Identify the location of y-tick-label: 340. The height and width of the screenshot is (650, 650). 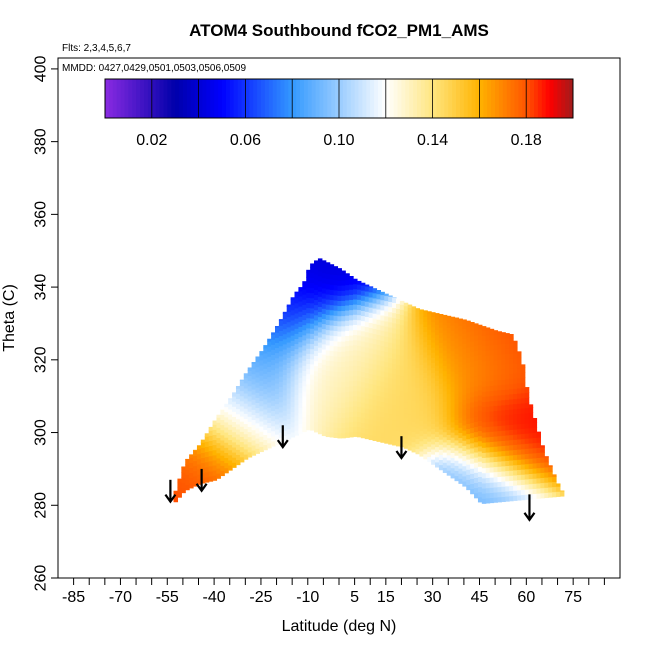
(41, 287).